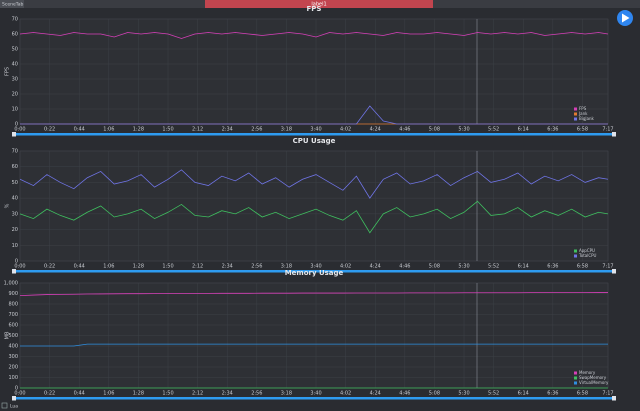 The height and width of the screenshot is (411, 640). Describe the element at coordinates (463, 267) in the screenshot. I see `x-tick-label: 5:30` at that location.